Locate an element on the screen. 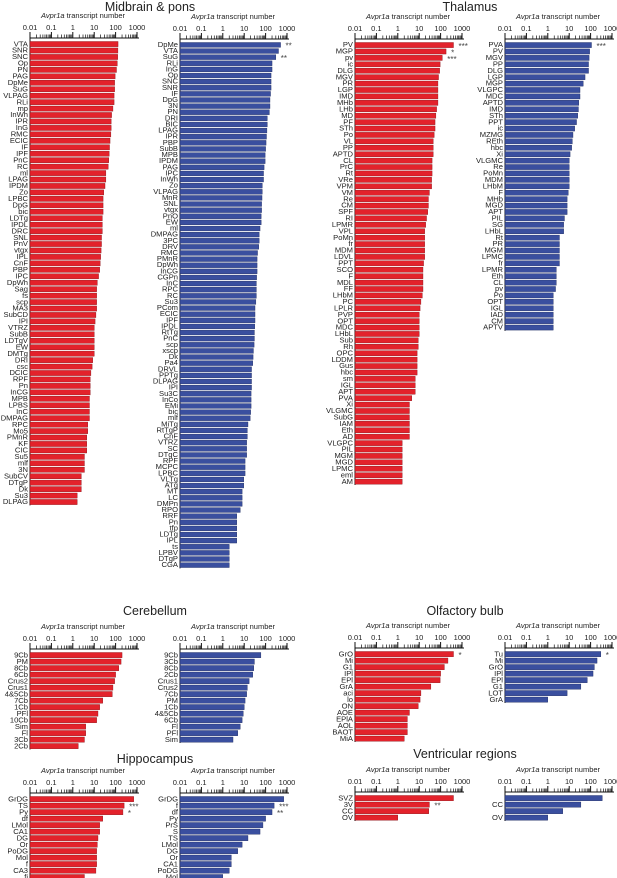 This screenshot has width=617, height=878. bar-label: EMi is located at coordinates (171, 405).